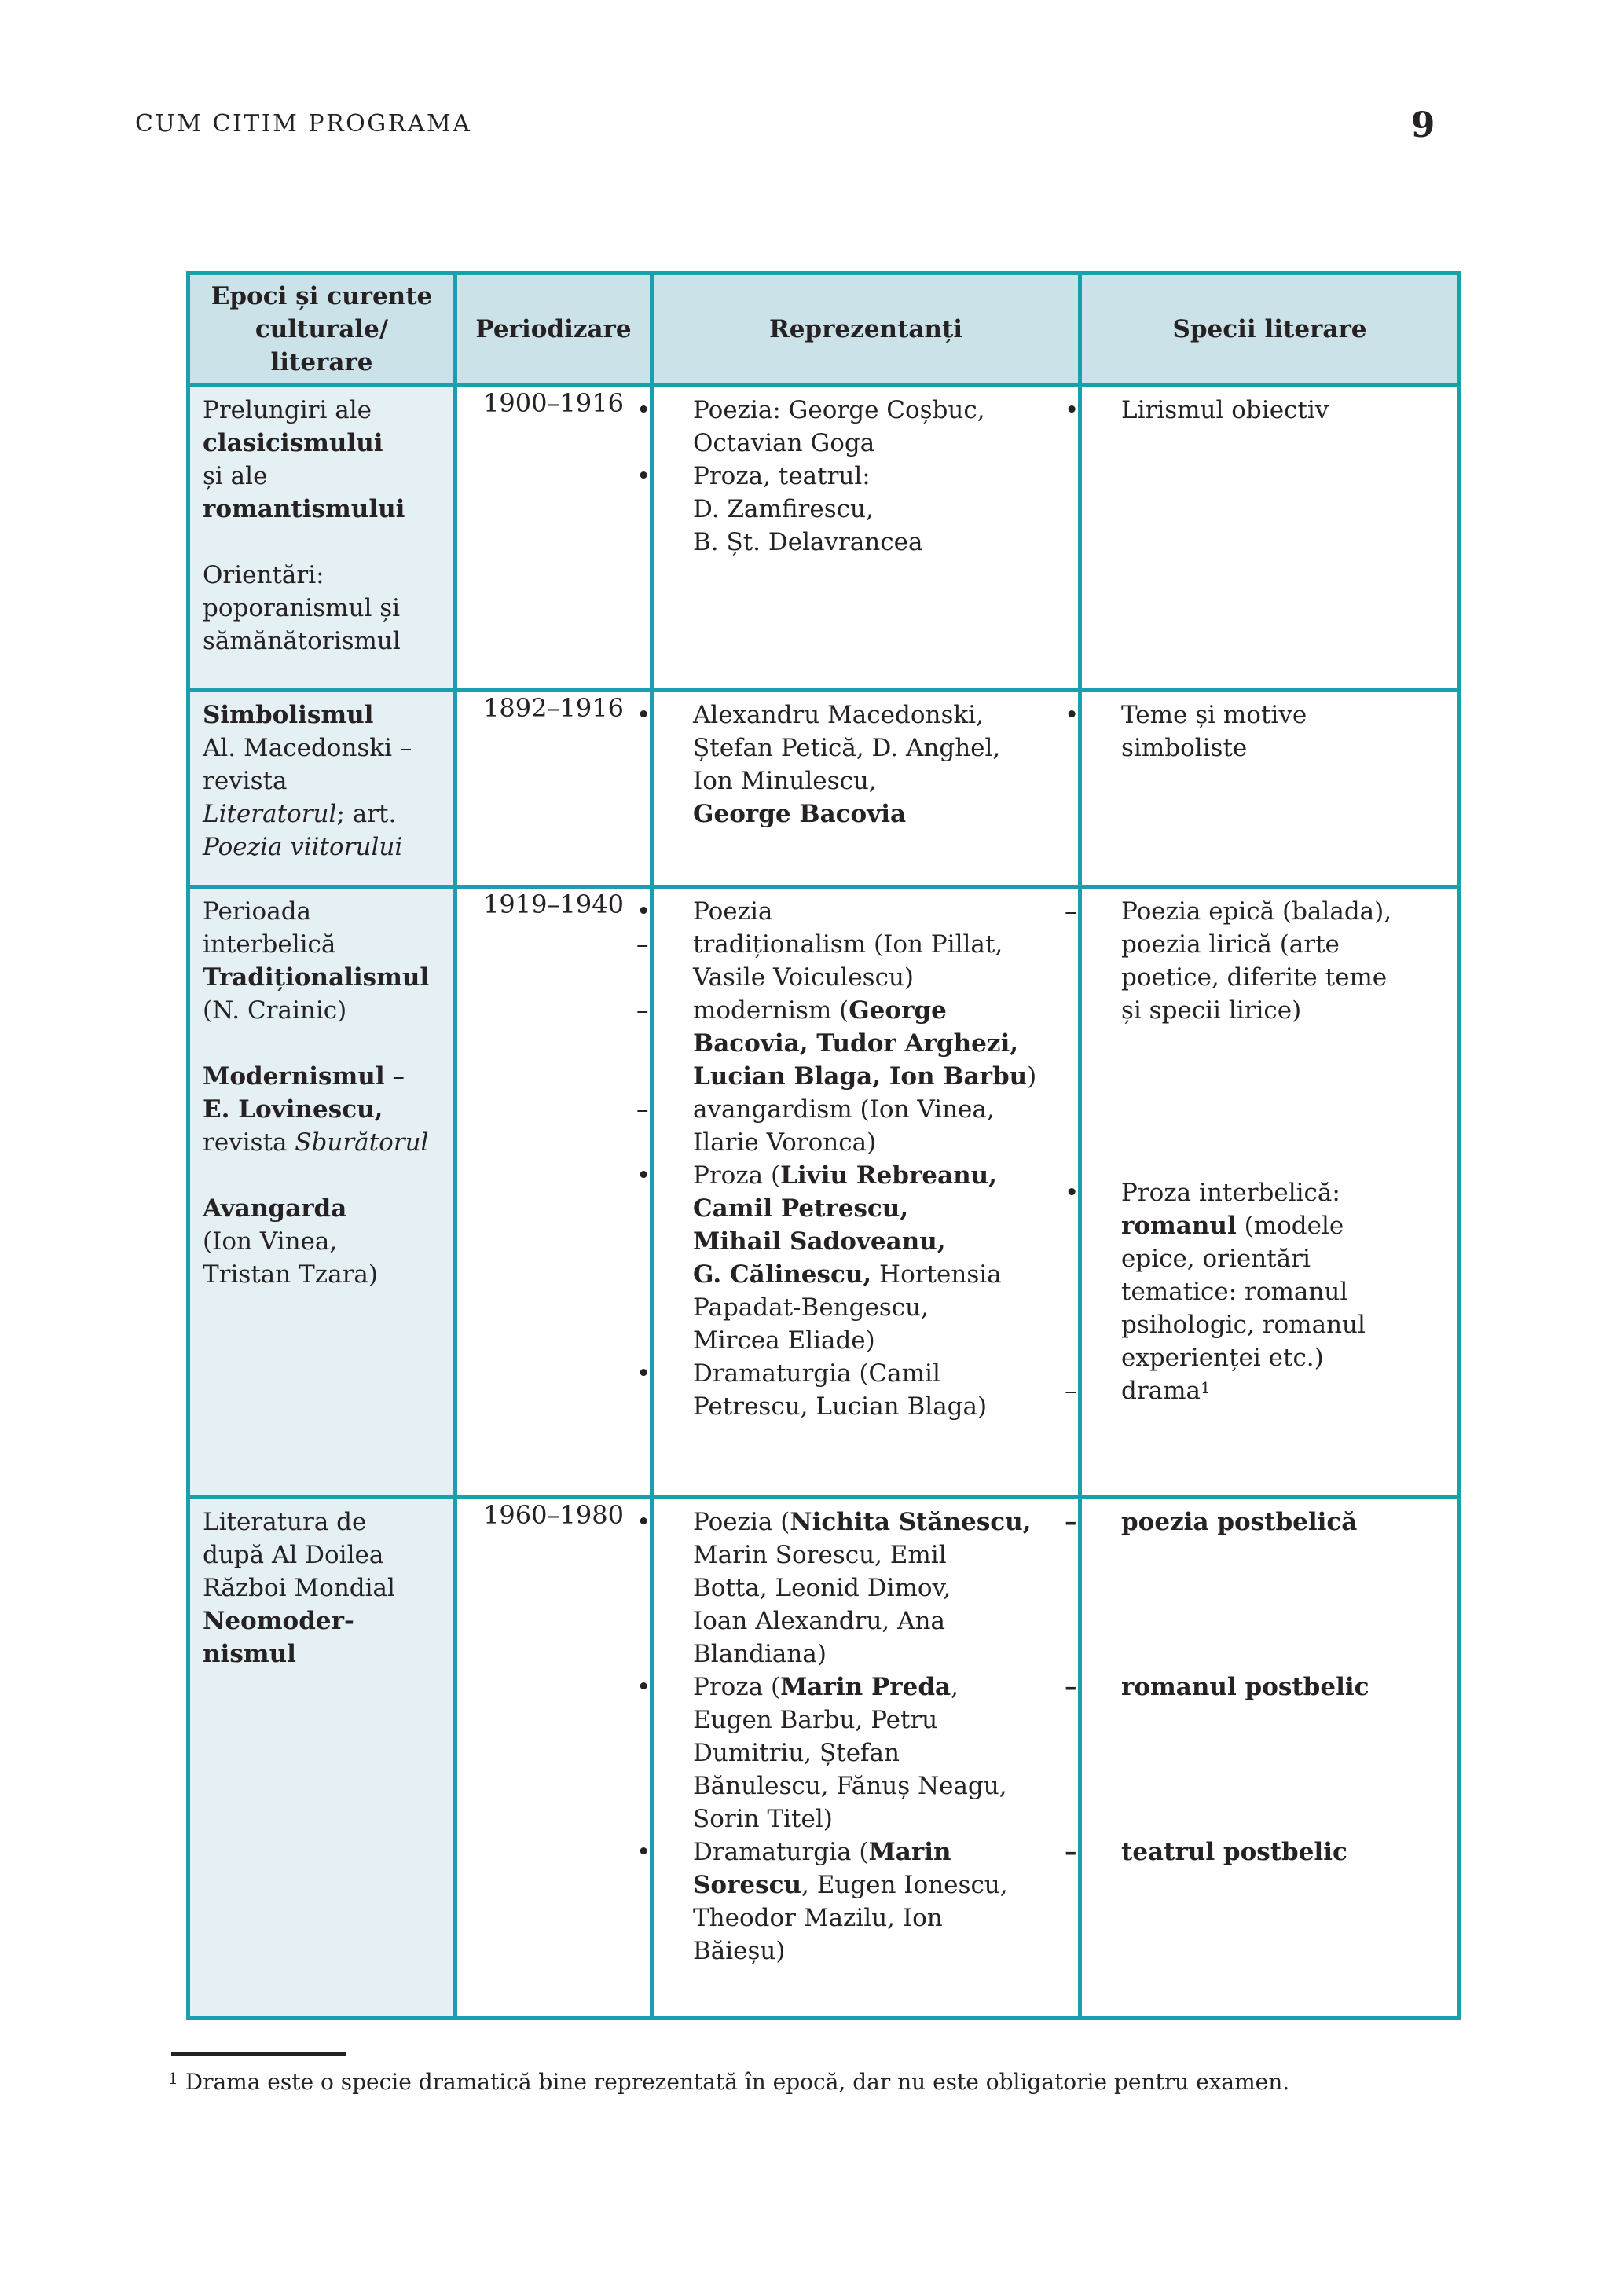  I want to click on text-segment: interbelică, so click(269, 944).